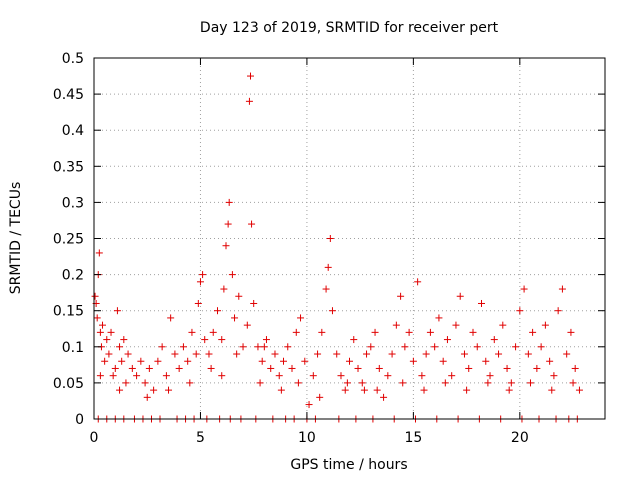 The image size is (640, 480). What do you see at coordinates (94, 438) in the screenshot?
I see `x-tick-label: 0` at bounding box center [94, 438].